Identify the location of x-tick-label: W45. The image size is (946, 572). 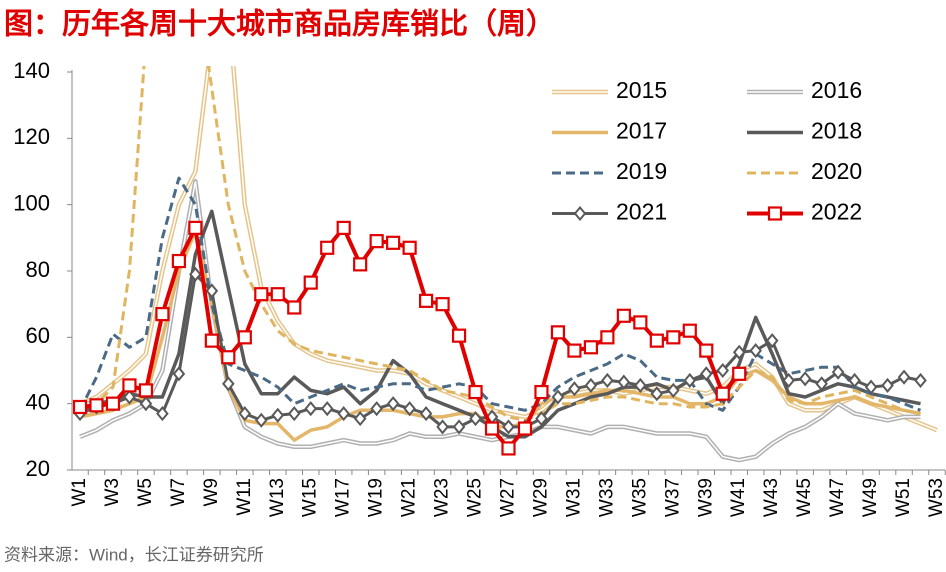
(804, 497).